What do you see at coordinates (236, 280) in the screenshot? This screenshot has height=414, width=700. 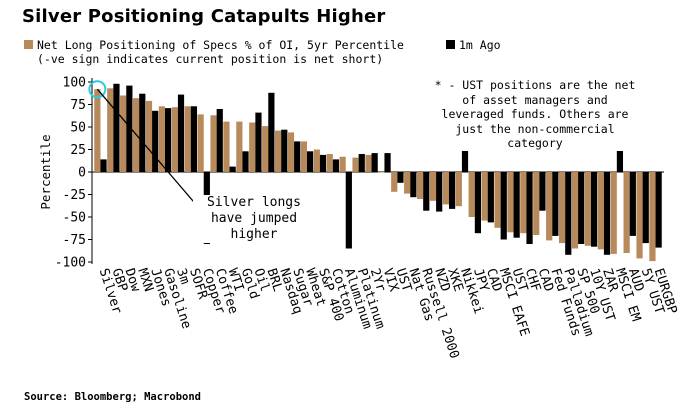 I see `x-tick-label: WTI` at bounding box center [236, 280].